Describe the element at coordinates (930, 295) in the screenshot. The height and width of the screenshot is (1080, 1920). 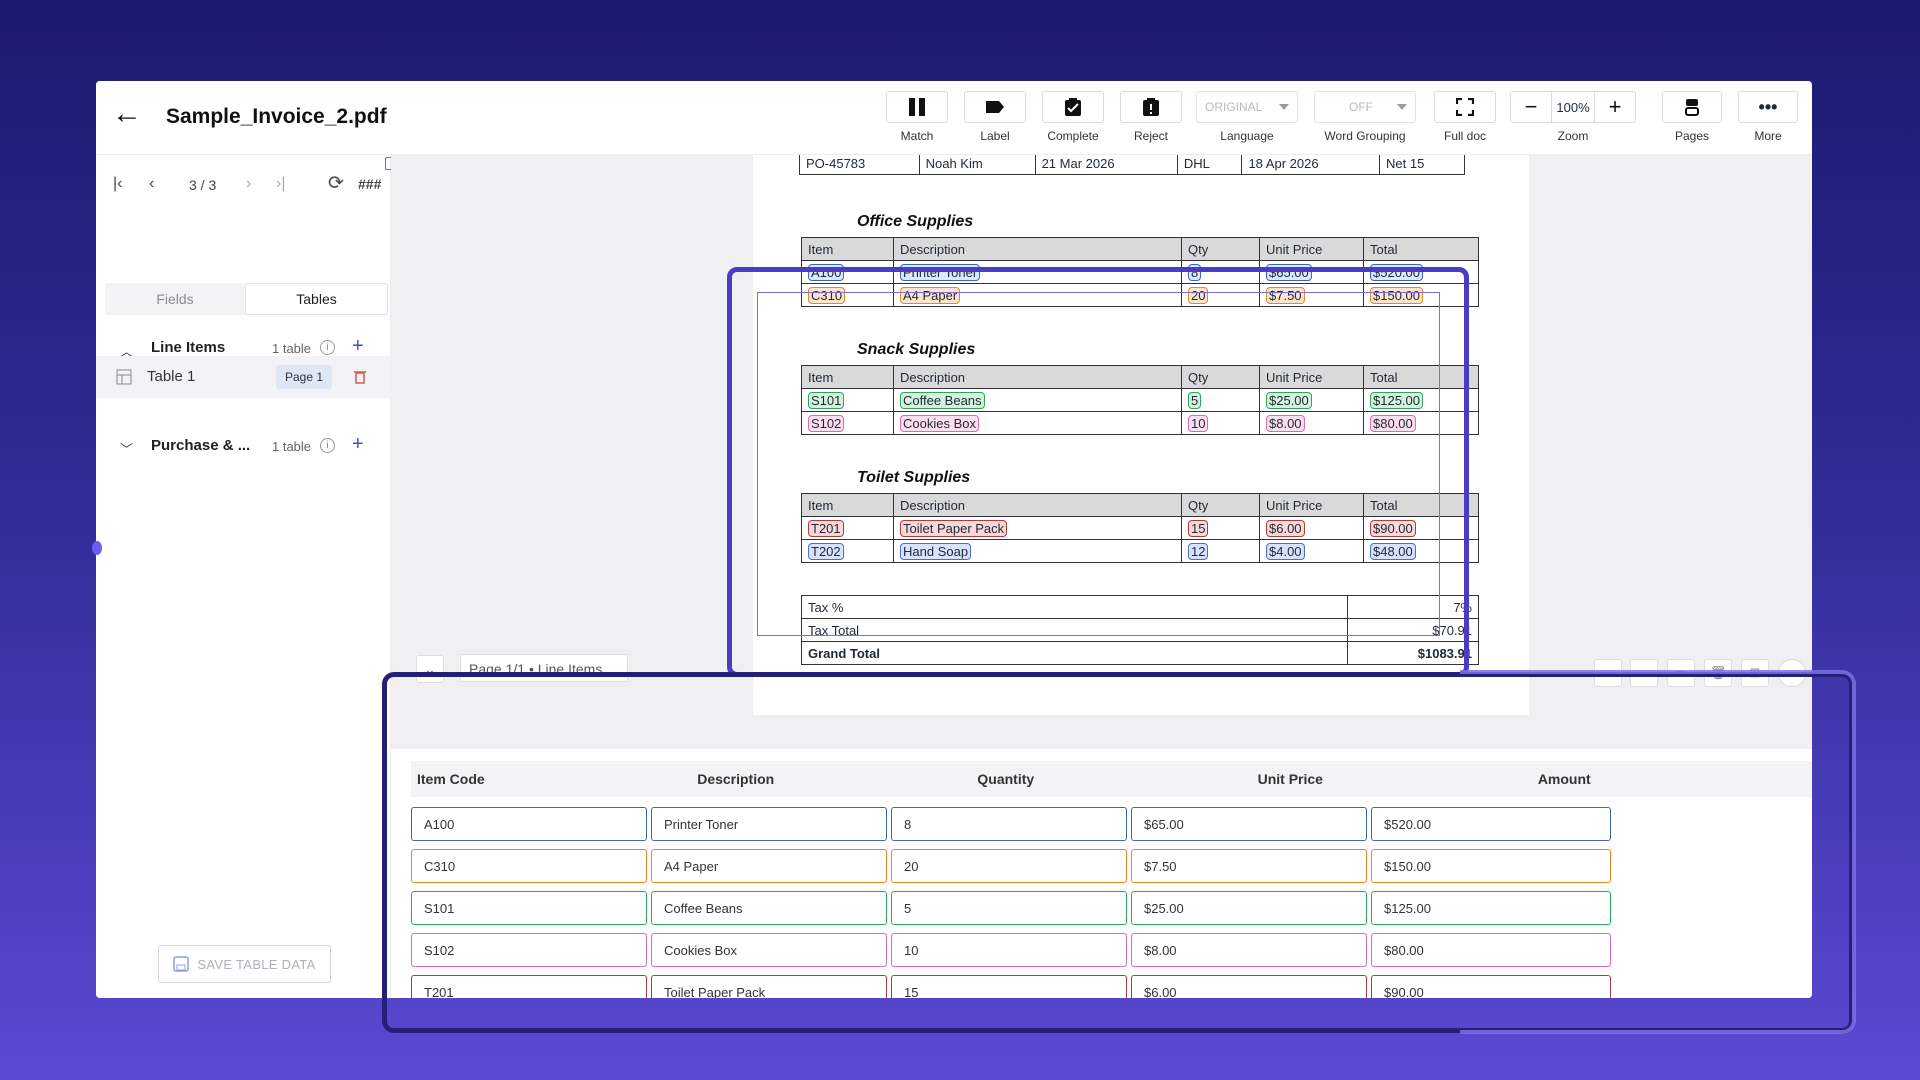
I see `highlight-token: A4 Paper` at that location.